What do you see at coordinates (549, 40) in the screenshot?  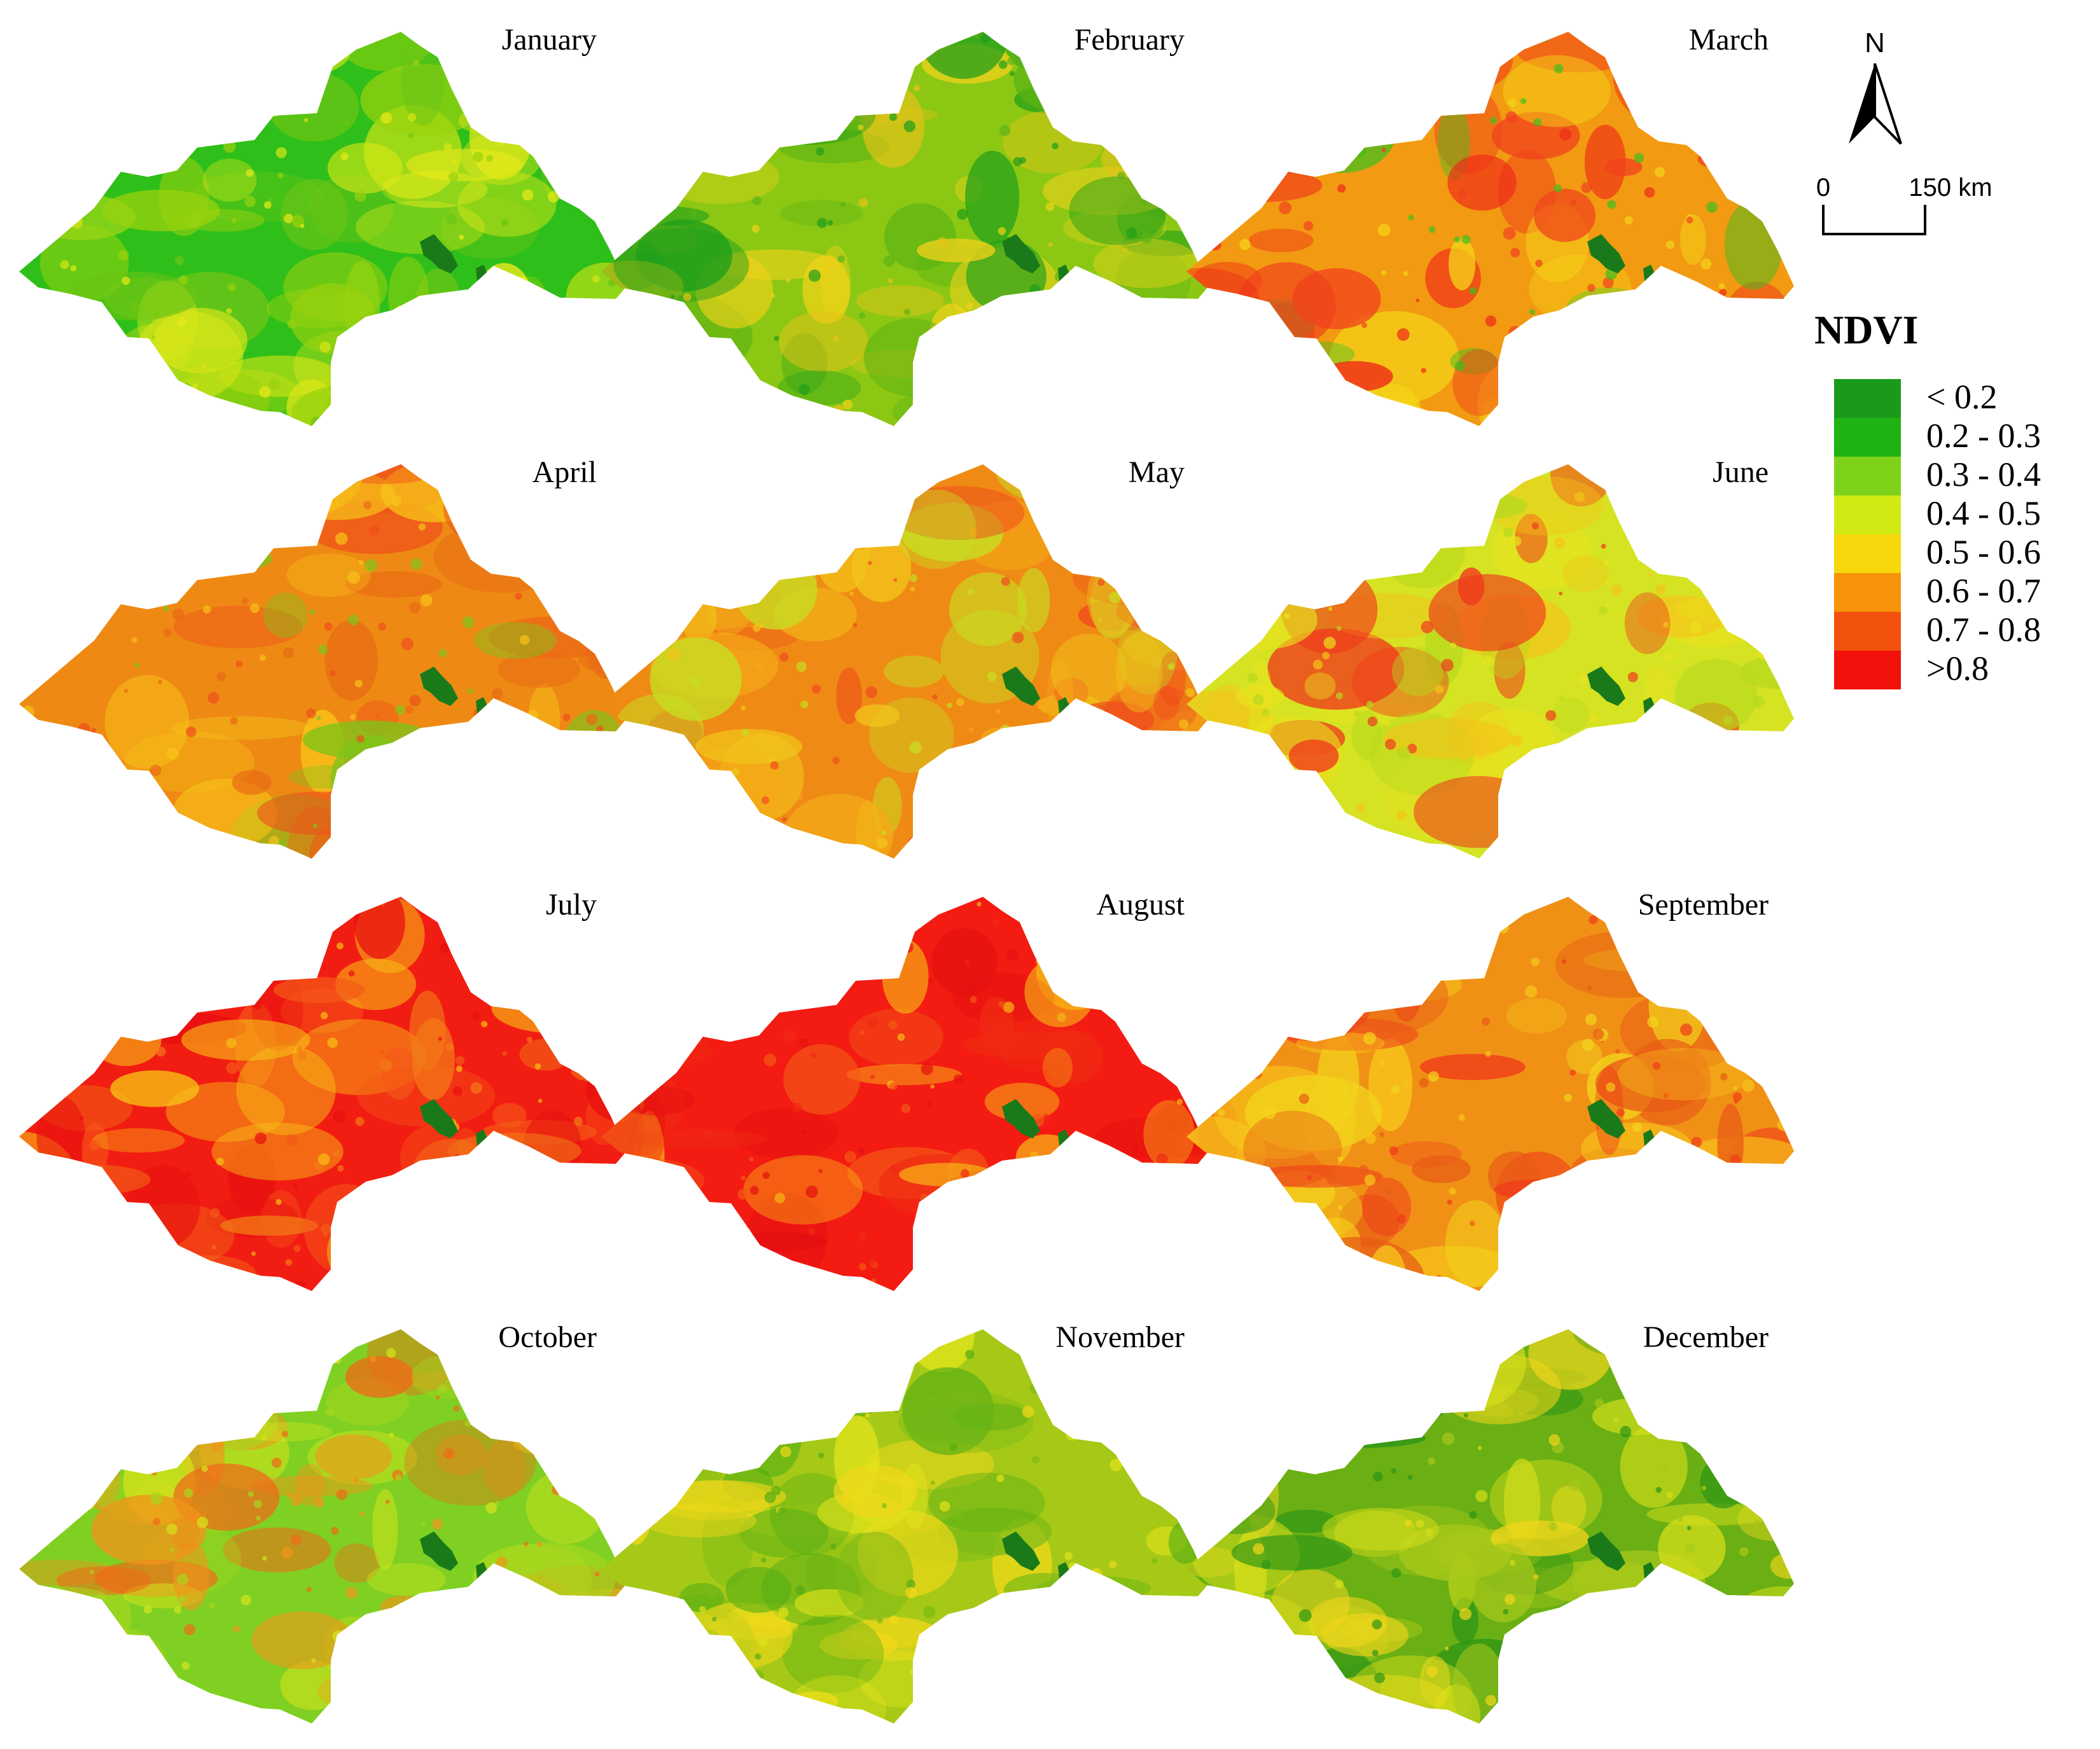 I see `month-label-january: January` at bounding box center [549, 40].